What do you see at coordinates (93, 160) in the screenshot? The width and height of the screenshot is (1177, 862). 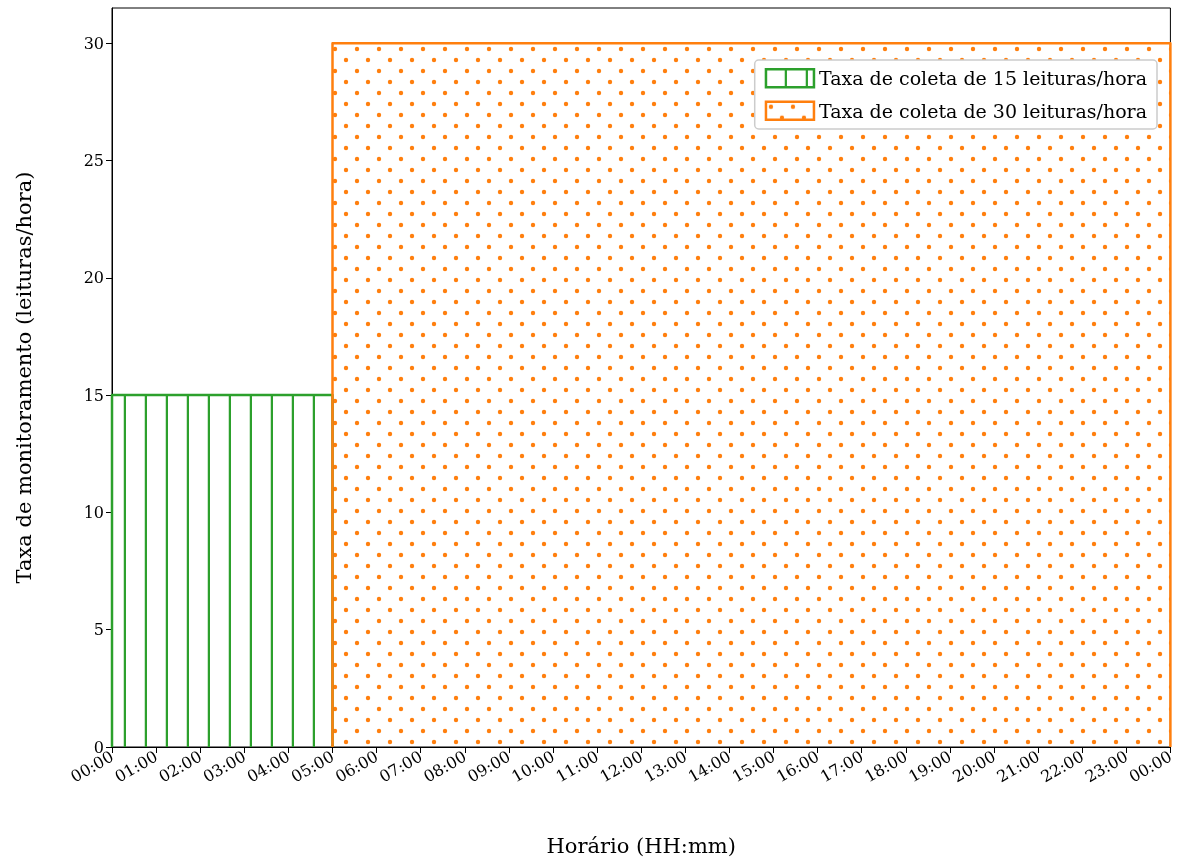 I see `y-tick-label: 25` at bounding box center [93, 160].